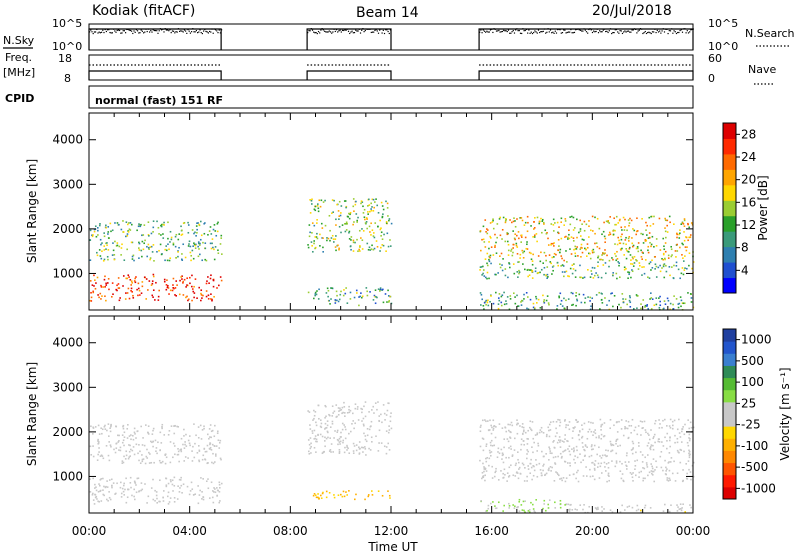  I want to click on velocity-colorbar-label: Velocity [m s⁻¹], so click(785, 413).